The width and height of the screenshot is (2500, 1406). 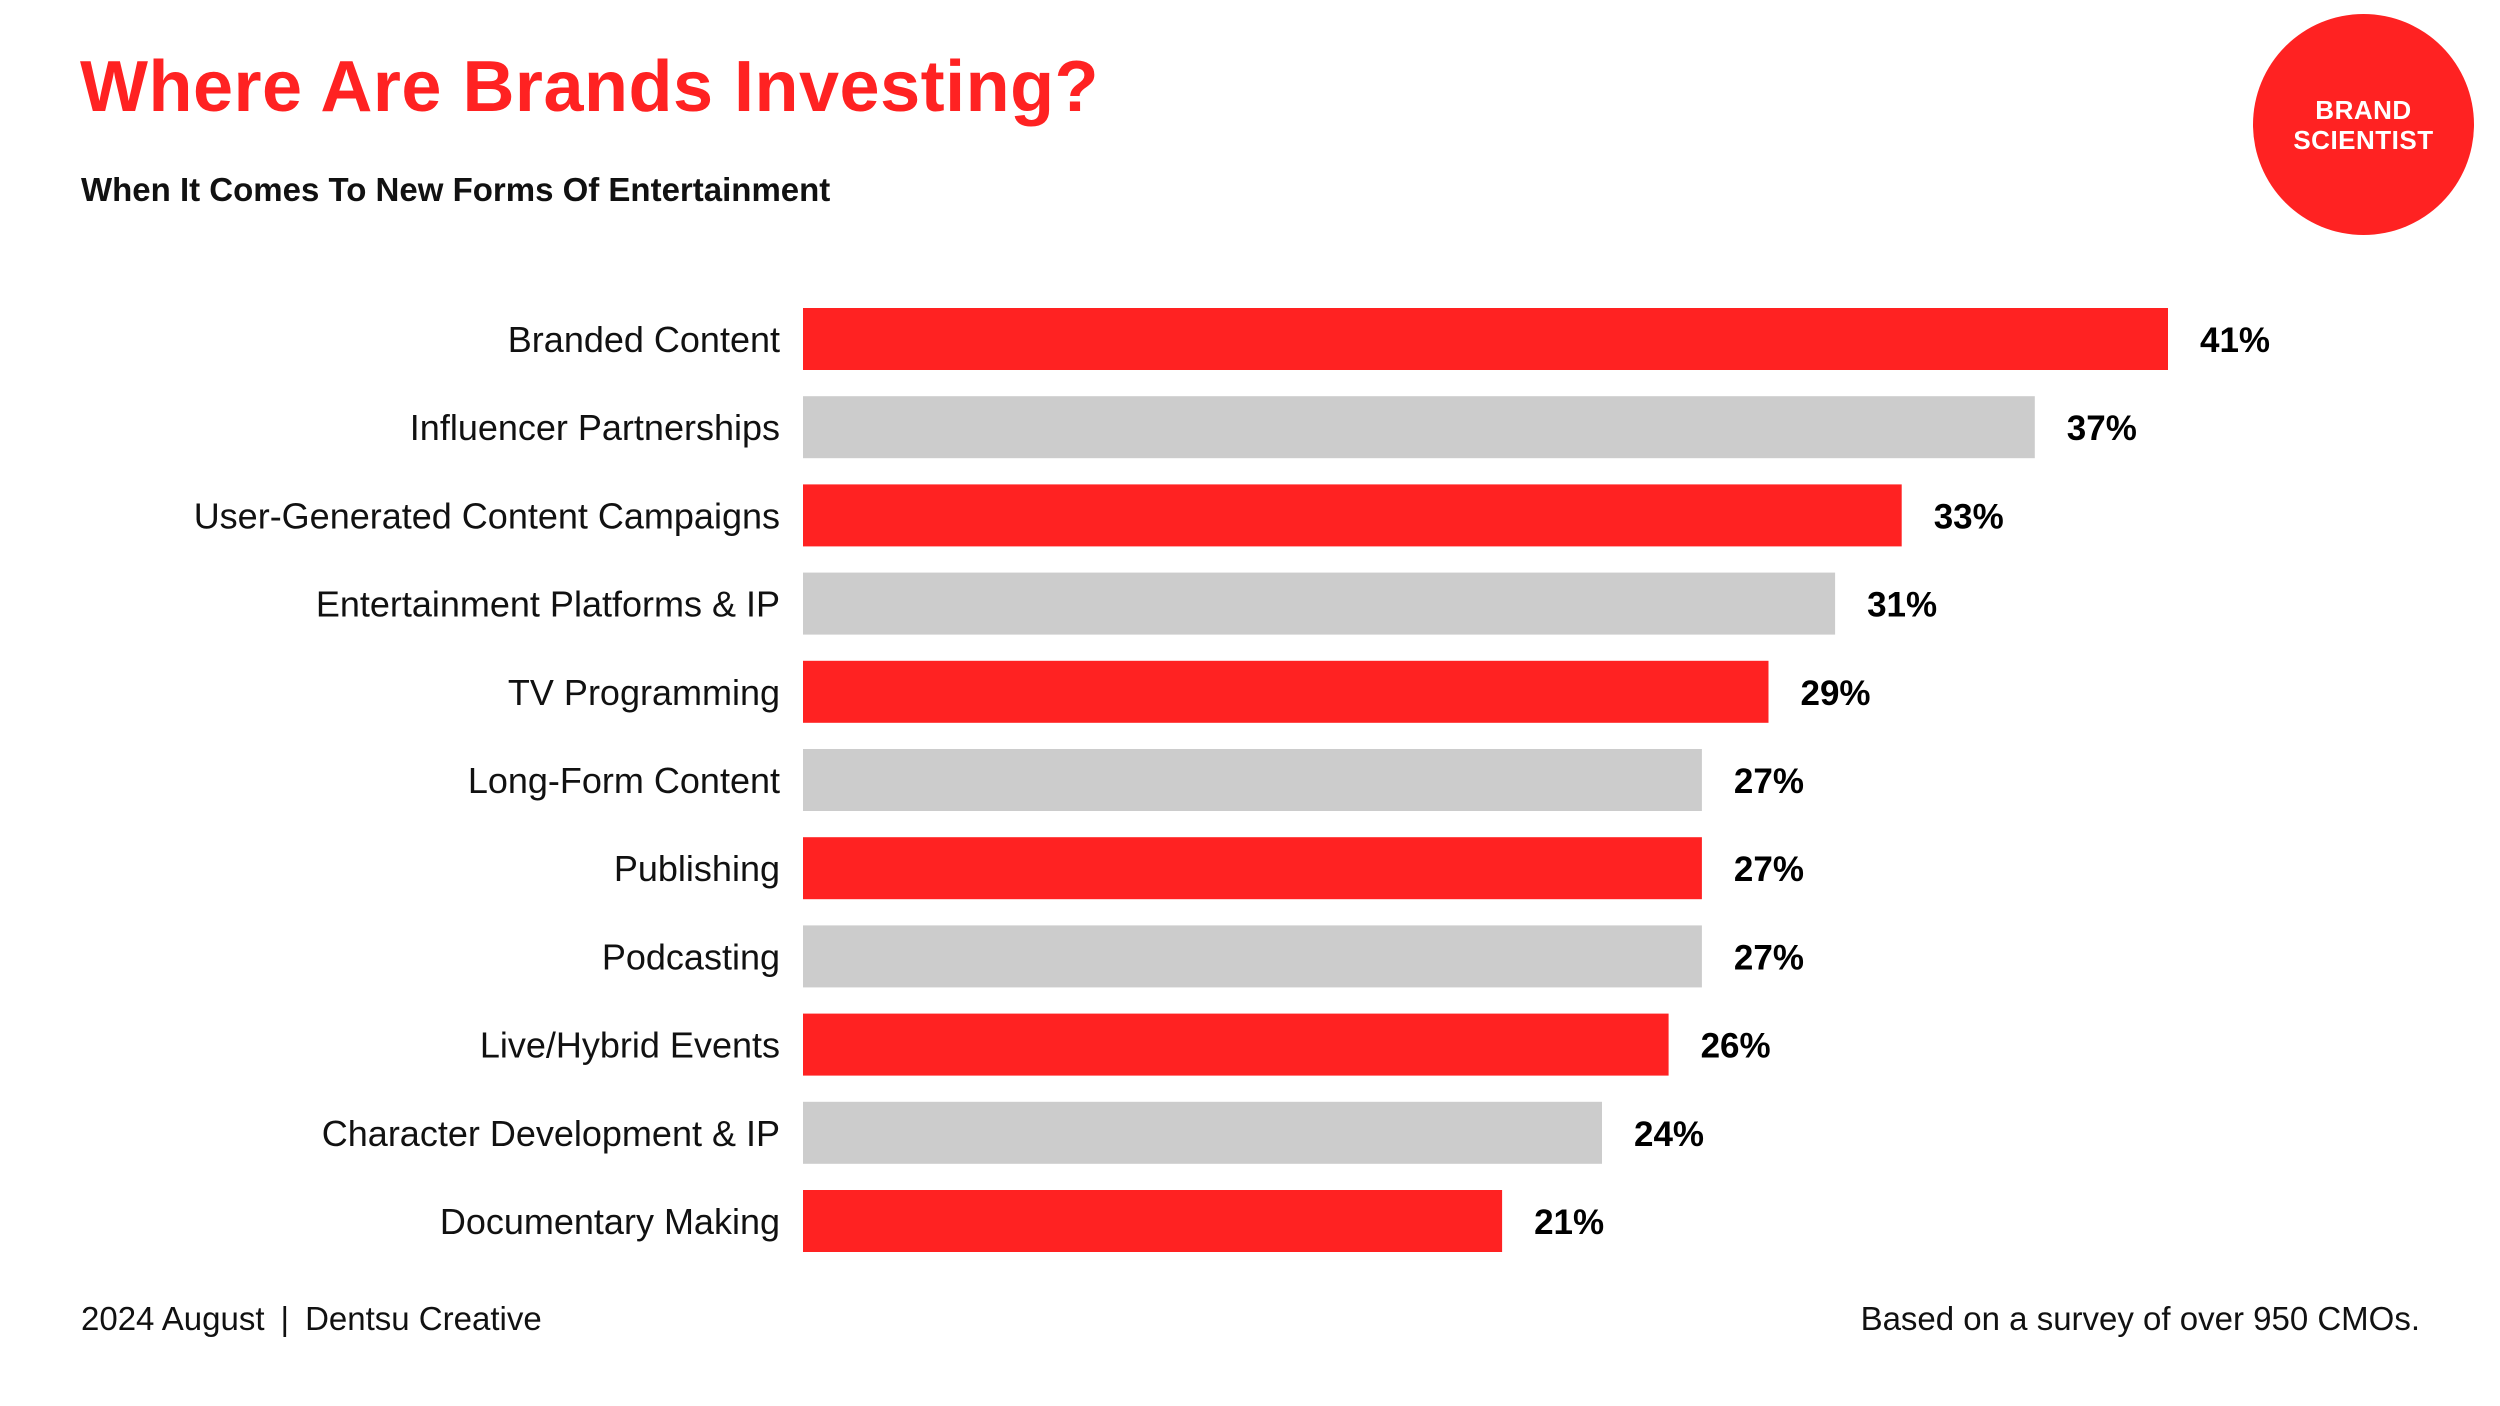 I want to click on value-label-9: 24%, so click(x=1669, y=1134).